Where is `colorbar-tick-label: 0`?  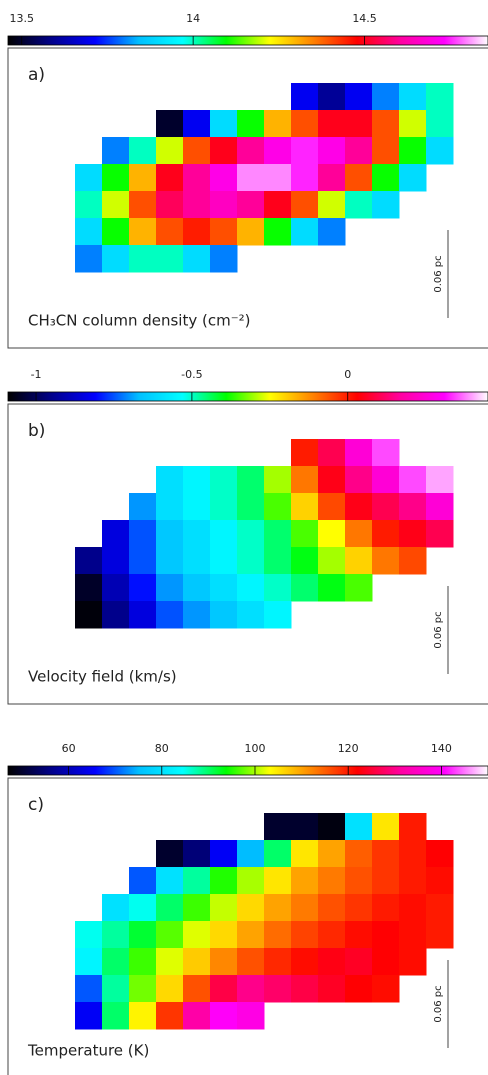 colorbar-tick-label: 0 is located at coordinates (347, 374).